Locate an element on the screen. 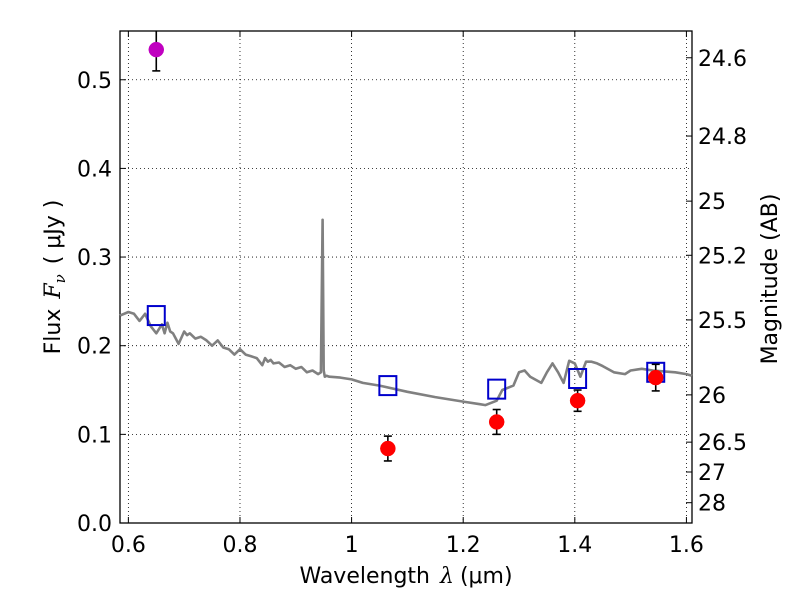 This screenshot has height=600, width=800. y2-tick-label: 25.5 is located at coordinates (722, 321).